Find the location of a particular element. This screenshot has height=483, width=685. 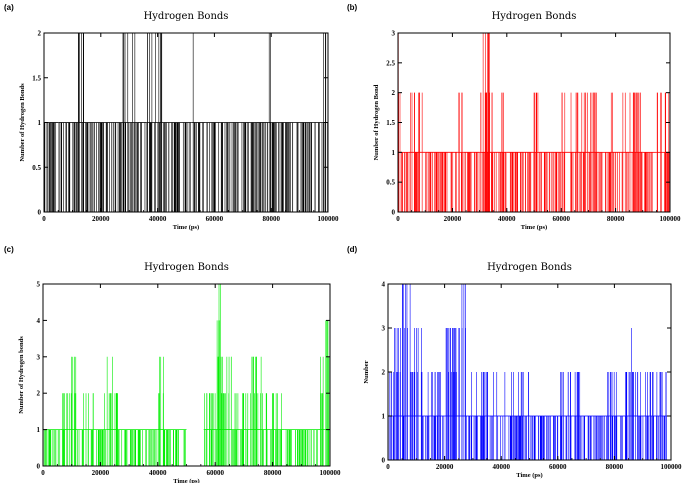

series-trace is located at coordinates (534, 122).